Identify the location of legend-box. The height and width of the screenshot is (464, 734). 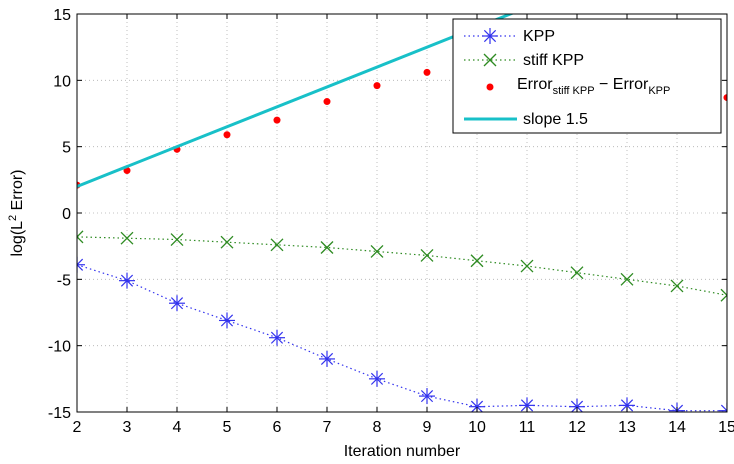
(587, 76).